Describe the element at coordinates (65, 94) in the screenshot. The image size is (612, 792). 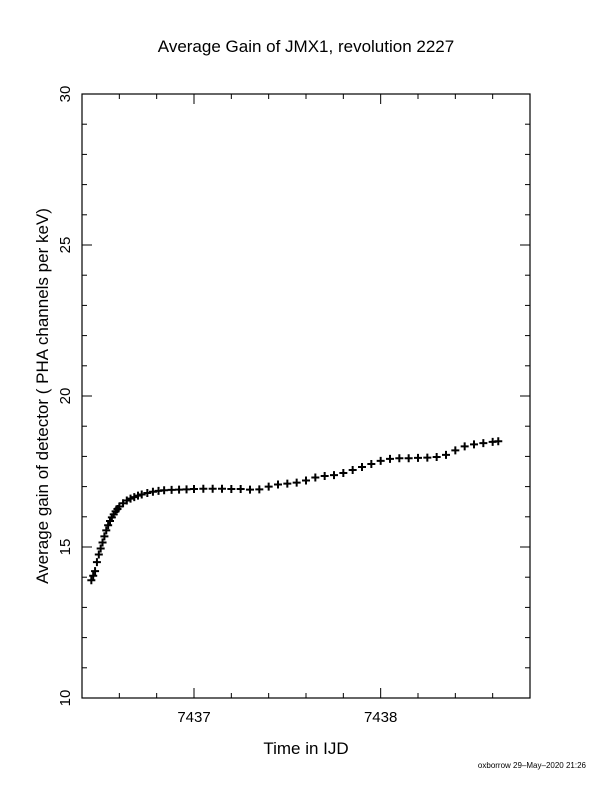
I see `y-tick-label: 30` at that location.